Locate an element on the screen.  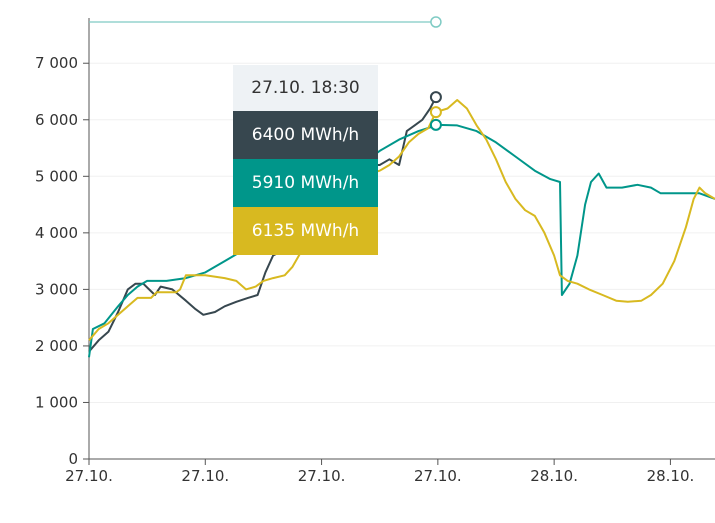
range-navigator is located at coordinates (265, 22).